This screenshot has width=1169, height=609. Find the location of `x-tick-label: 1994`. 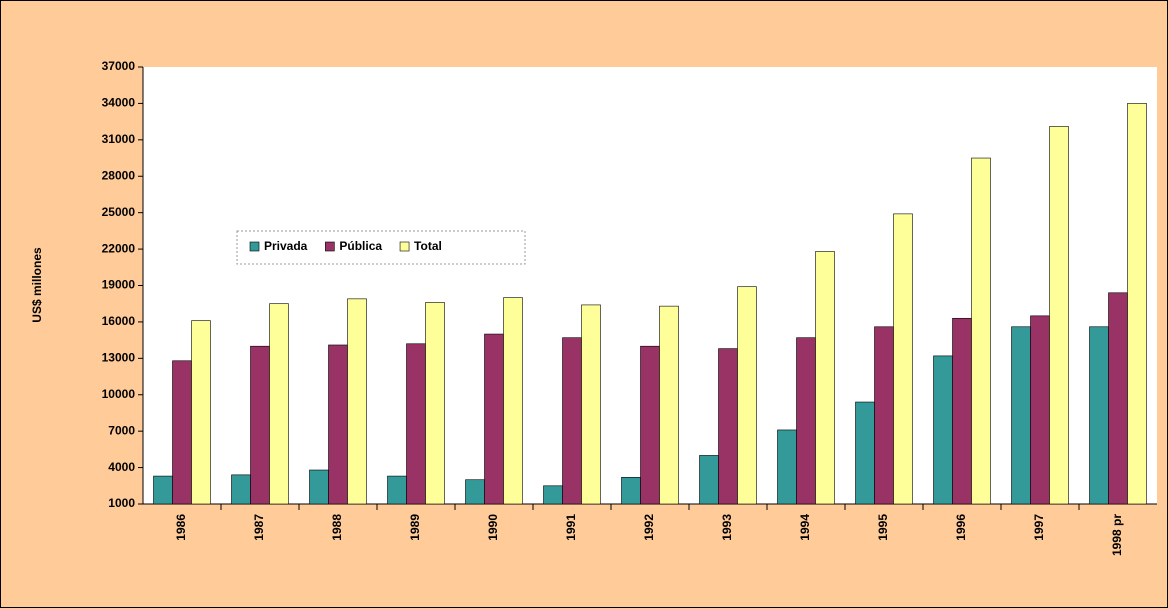

x-tick-label: 1994 is located at coordinates (805, 527).